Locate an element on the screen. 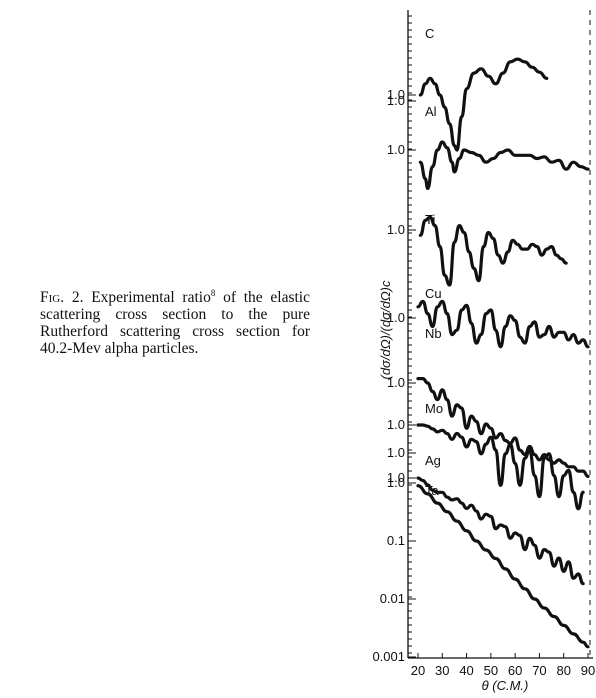 This screenshot has height=698, width=596. series-curve-ta is located at coordinates (503, 566).